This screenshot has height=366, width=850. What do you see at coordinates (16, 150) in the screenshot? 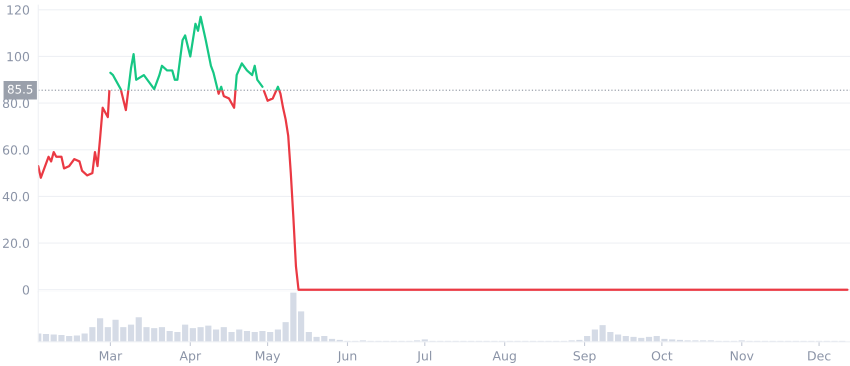
I see `y-tick-label: 60.0` at bounding box center [16, 150].